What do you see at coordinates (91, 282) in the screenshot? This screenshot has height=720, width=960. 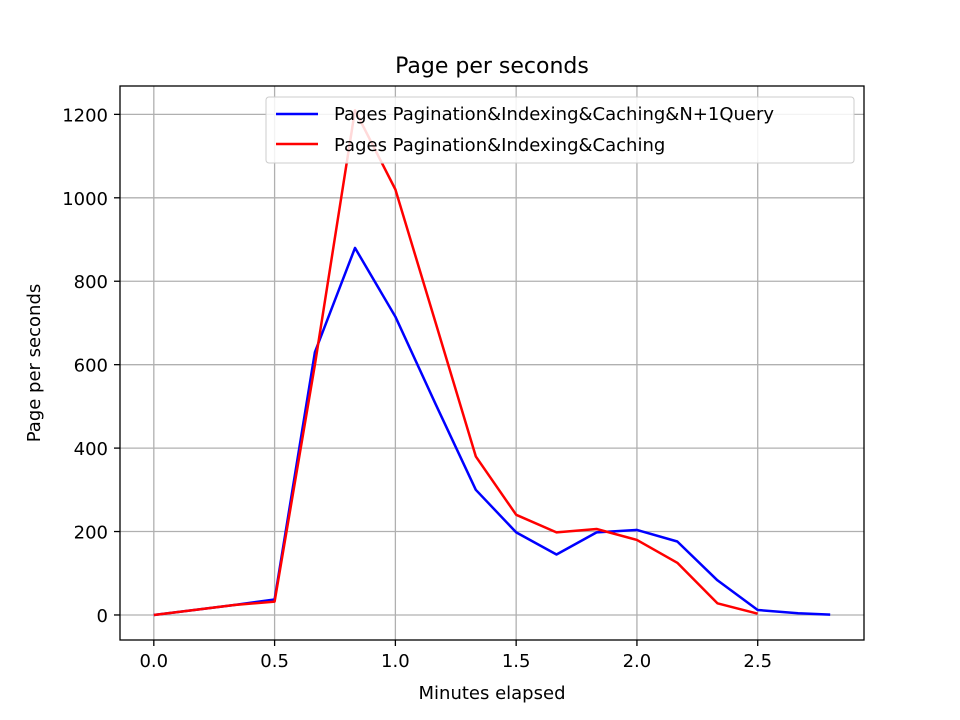 I see `y-tick-label: 800` at bounding box center [91, 282].